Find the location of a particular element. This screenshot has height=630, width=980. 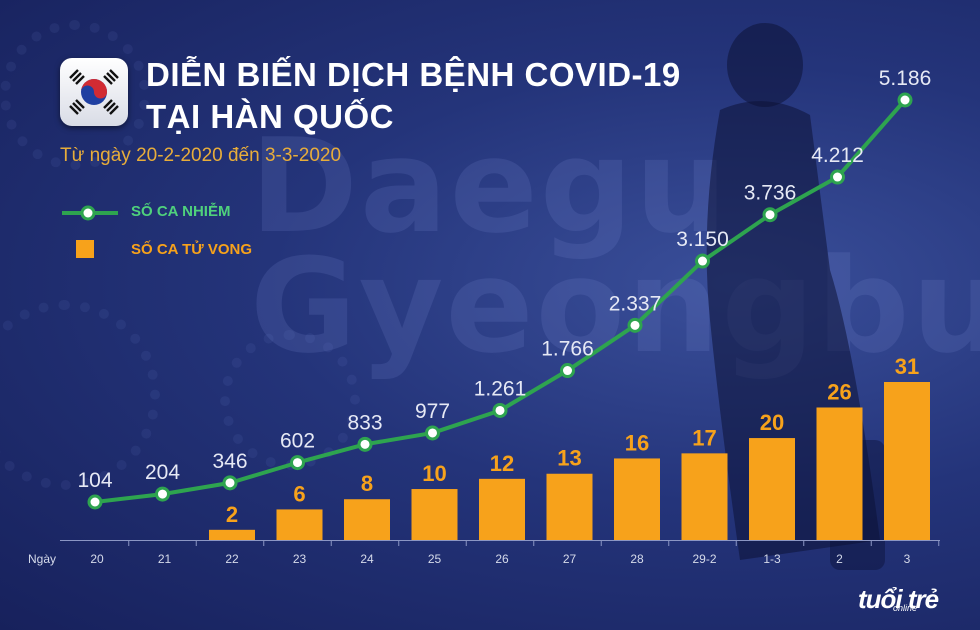

x-axis-label: Ngày is located at coordinates (42, 559).